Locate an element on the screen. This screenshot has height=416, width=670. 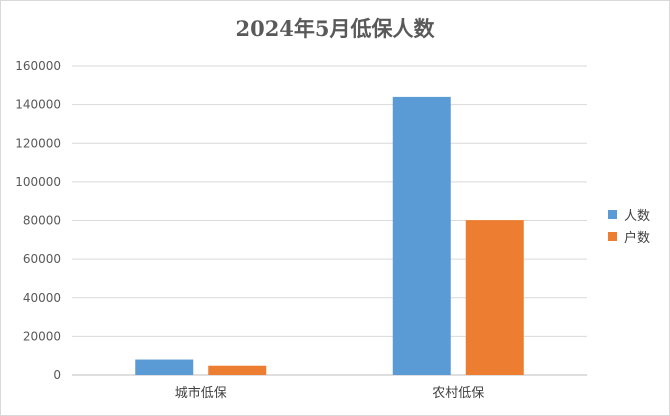
y-tick-label: 20000 is located at coordinates (42, 336).